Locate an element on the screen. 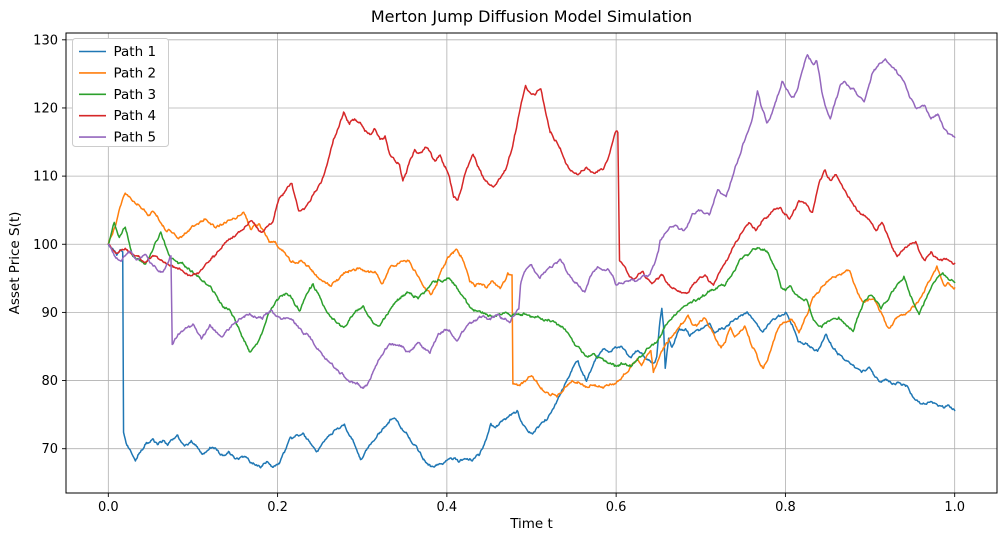 This screenshot has height=547, width=1005. x-tick-label: 0.4 is located at coordinates (447, 507).